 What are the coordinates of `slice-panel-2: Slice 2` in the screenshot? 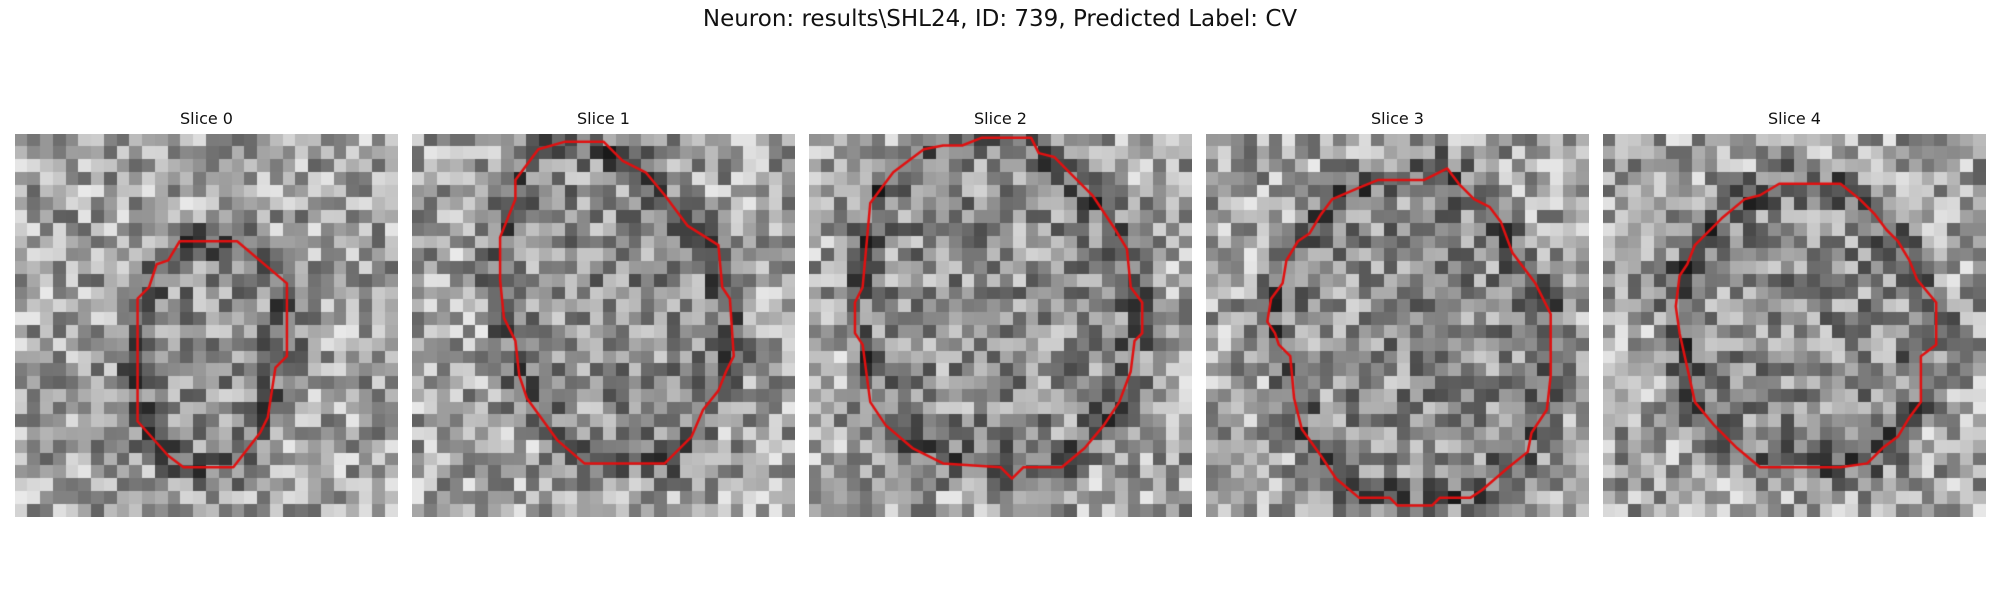 It's located at (1000, 310).